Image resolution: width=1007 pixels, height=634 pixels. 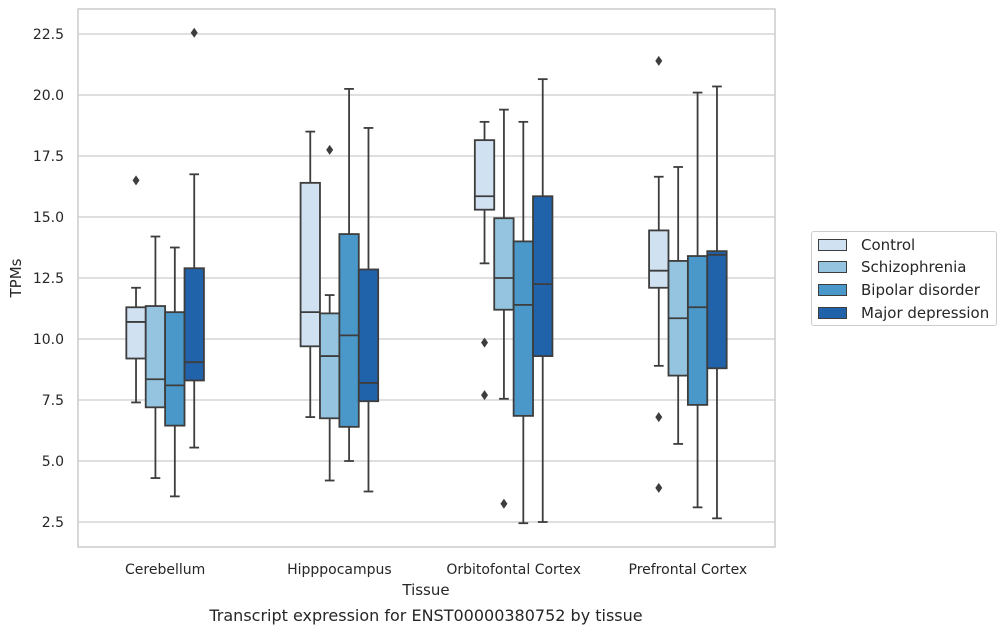 What do you see at coordinates (53, 462) in the screenshot?
I see `y-tick-label: 5.0` at bounding box center [53, 462].